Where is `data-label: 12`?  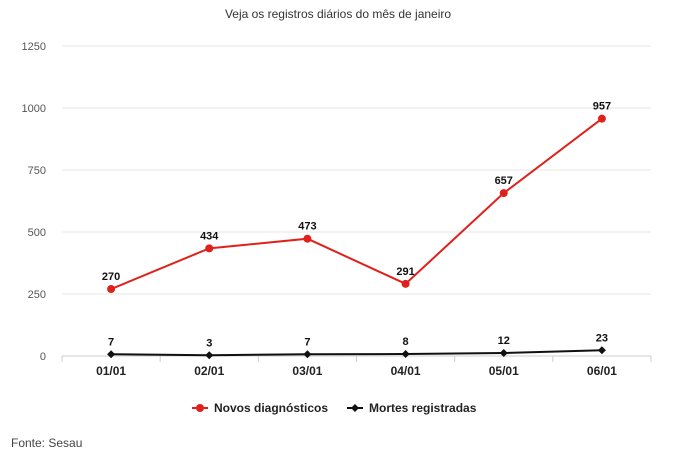 data-label: 12 is located at coordinates (504, 341).